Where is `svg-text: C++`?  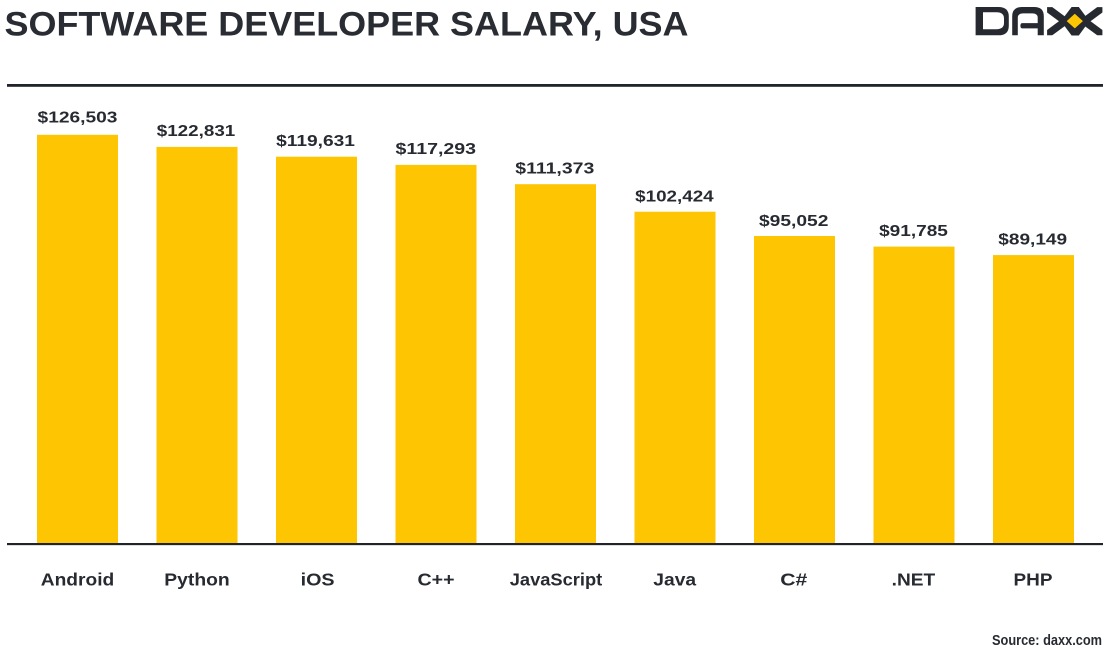
svg-text: C++ is located at coordinates (436, 579).